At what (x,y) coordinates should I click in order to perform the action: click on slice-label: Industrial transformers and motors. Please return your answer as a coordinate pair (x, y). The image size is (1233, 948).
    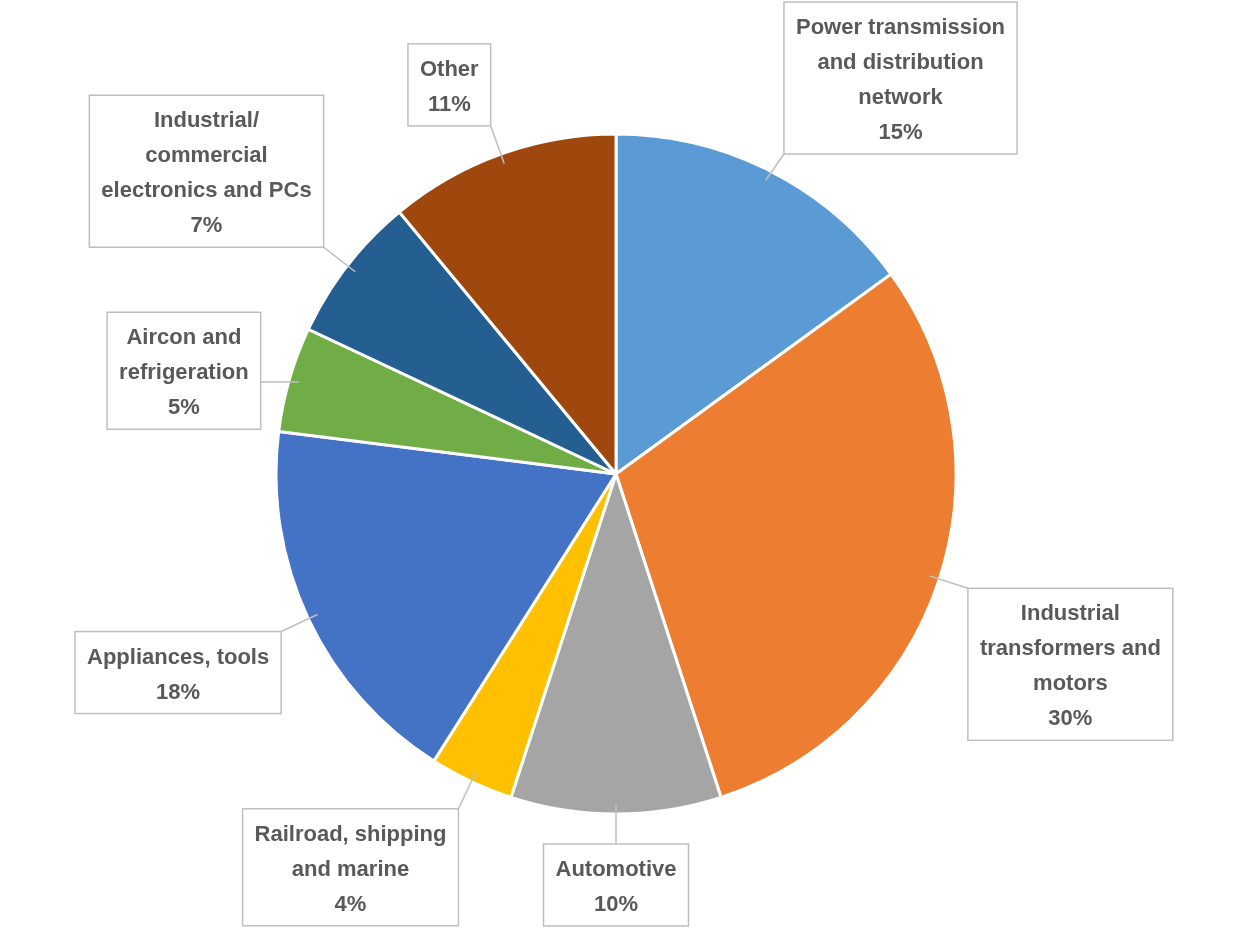
    Looking at the image, I should click on (1070, 648).